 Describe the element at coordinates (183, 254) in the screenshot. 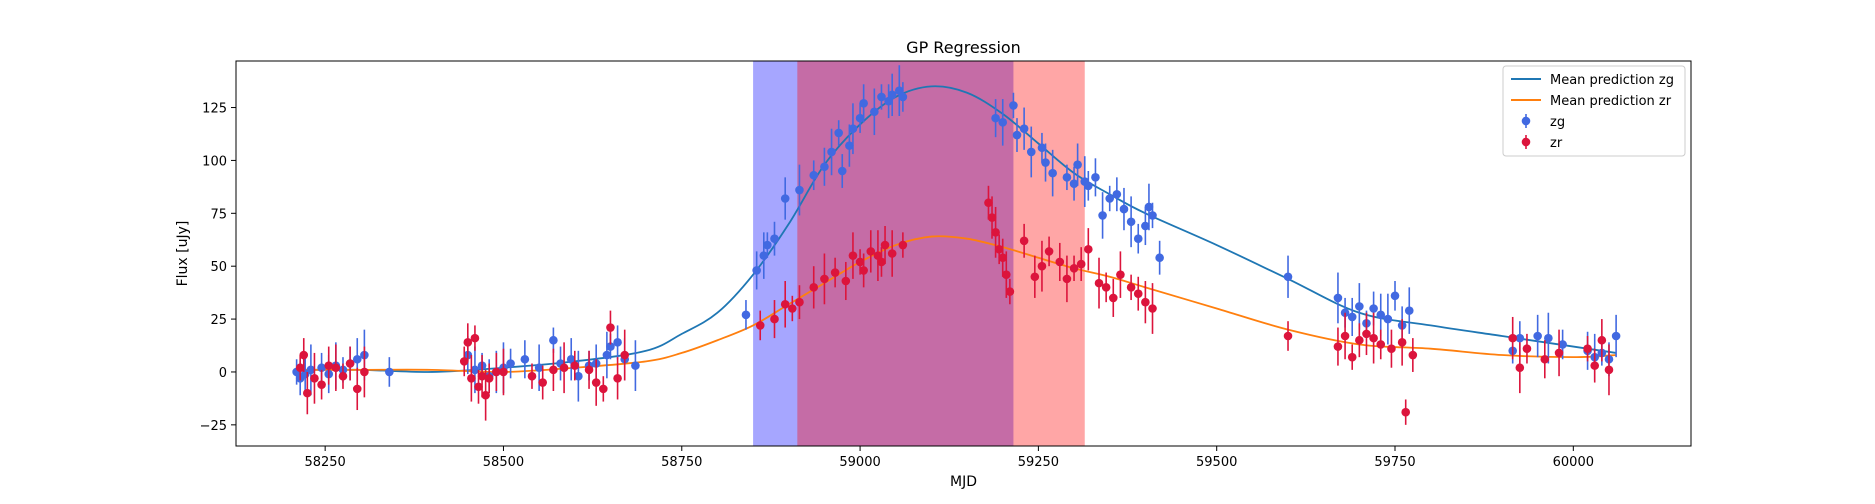

I see `y-axis-label: Flux [uJy]` at that location.